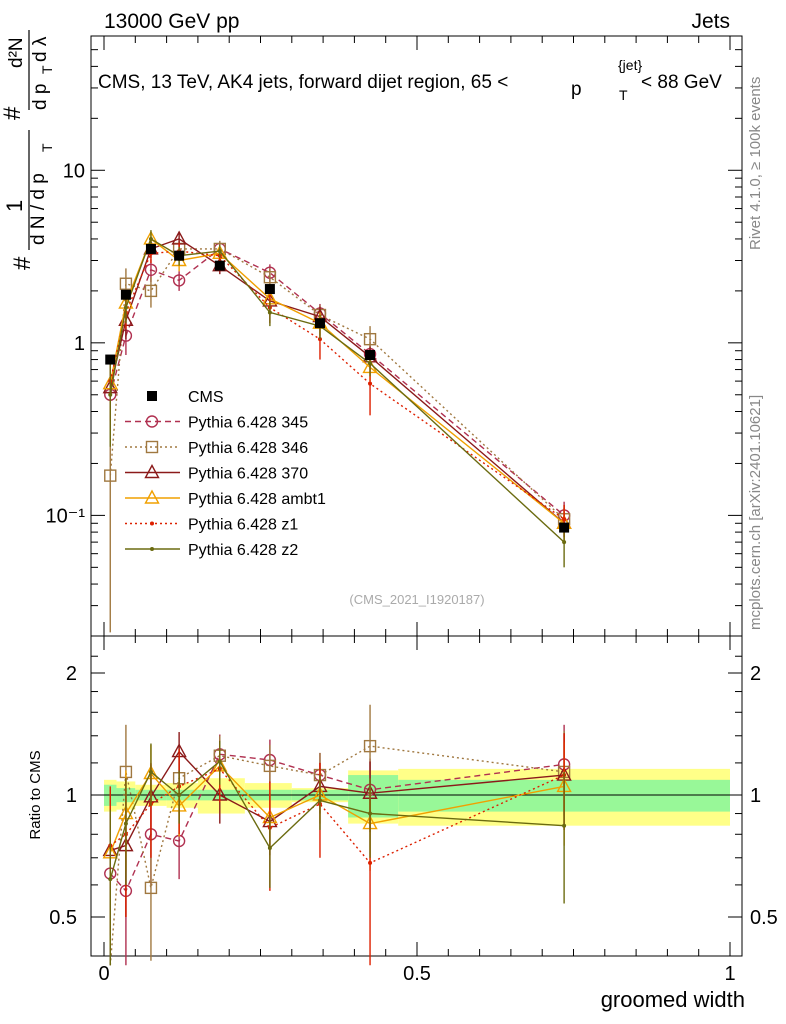  Describe the element at coordinates (755, 796) in the screenshot. I see `ratio-ytick-label-right: 1` at that location.